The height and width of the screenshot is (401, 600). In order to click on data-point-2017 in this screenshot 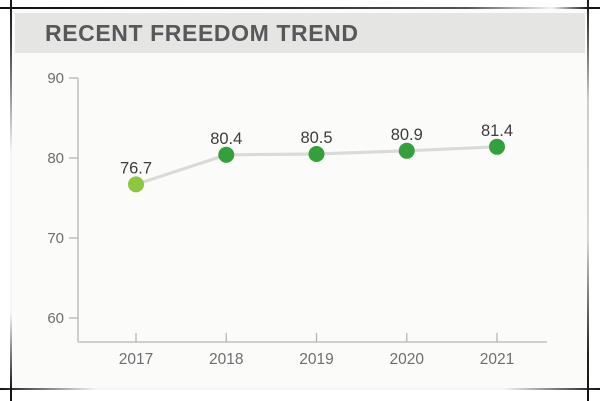, I will do `click(136, 184)`.